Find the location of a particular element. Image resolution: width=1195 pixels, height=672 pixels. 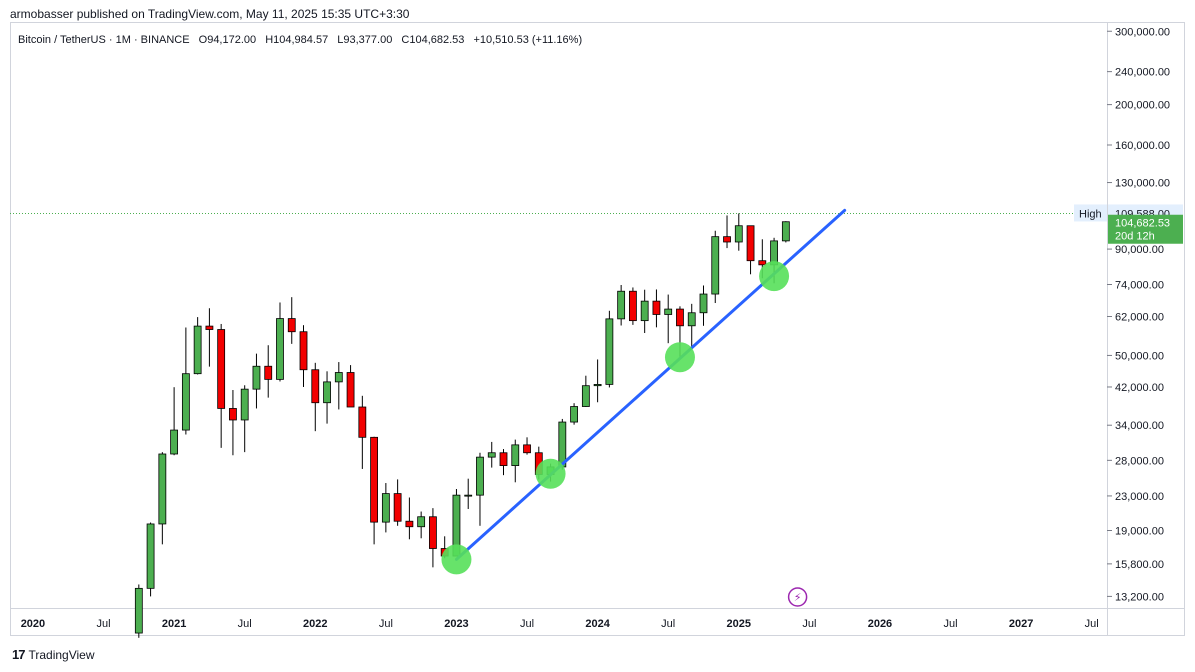

time-tick-label: 2024 is located at coordinates (597, 624).